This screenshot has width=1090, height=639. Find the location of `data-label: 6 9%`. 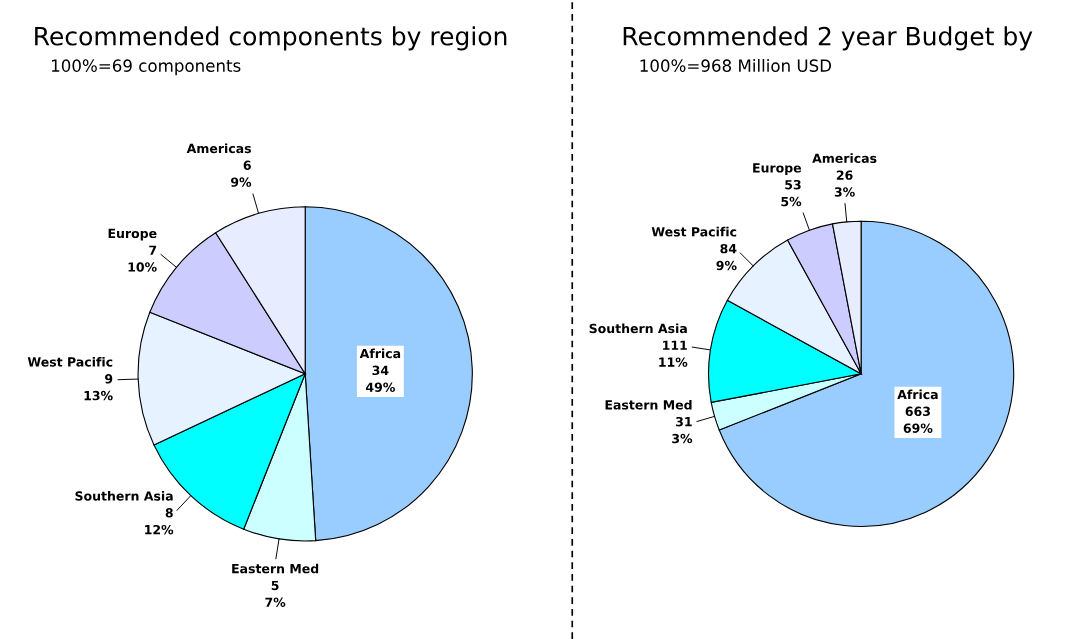

data-label: 6 9% is located at coordinates (241, 173).